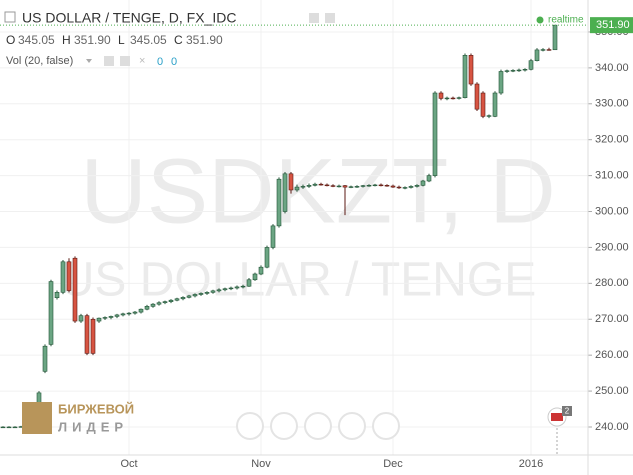 This screenshot has width=633, height=475. I want to click on y-tick-label: 280.00, so click(612, 283).